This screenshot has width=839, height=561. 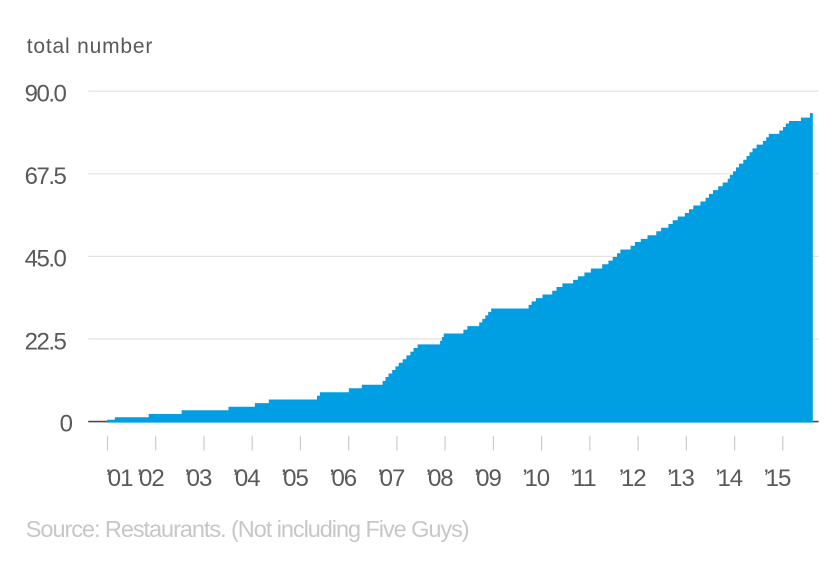 I want to click on svg-text: ’09, so click(x=487, y=478).